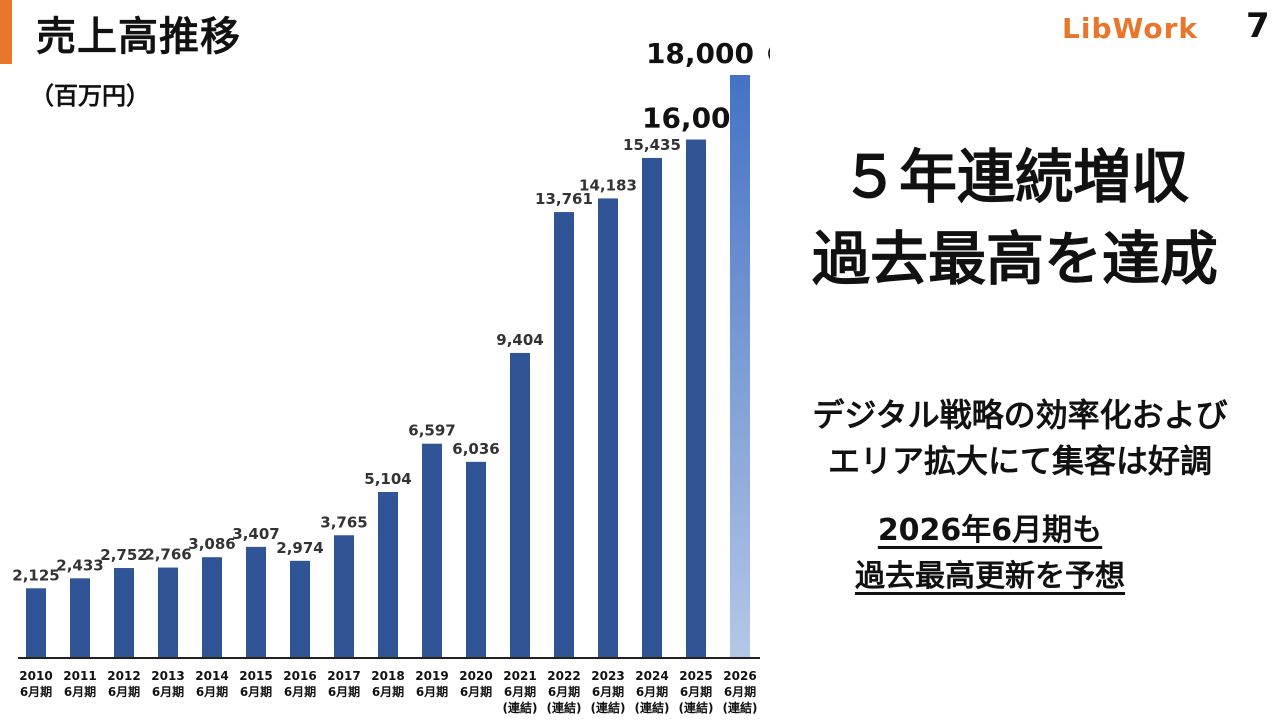 The width and height of the screenshot is (1280, 720). What do you see at coordinates (167, 555) in the screenshot?
I see `bar-value-label: 2,766` at bounding box center [167, 555].